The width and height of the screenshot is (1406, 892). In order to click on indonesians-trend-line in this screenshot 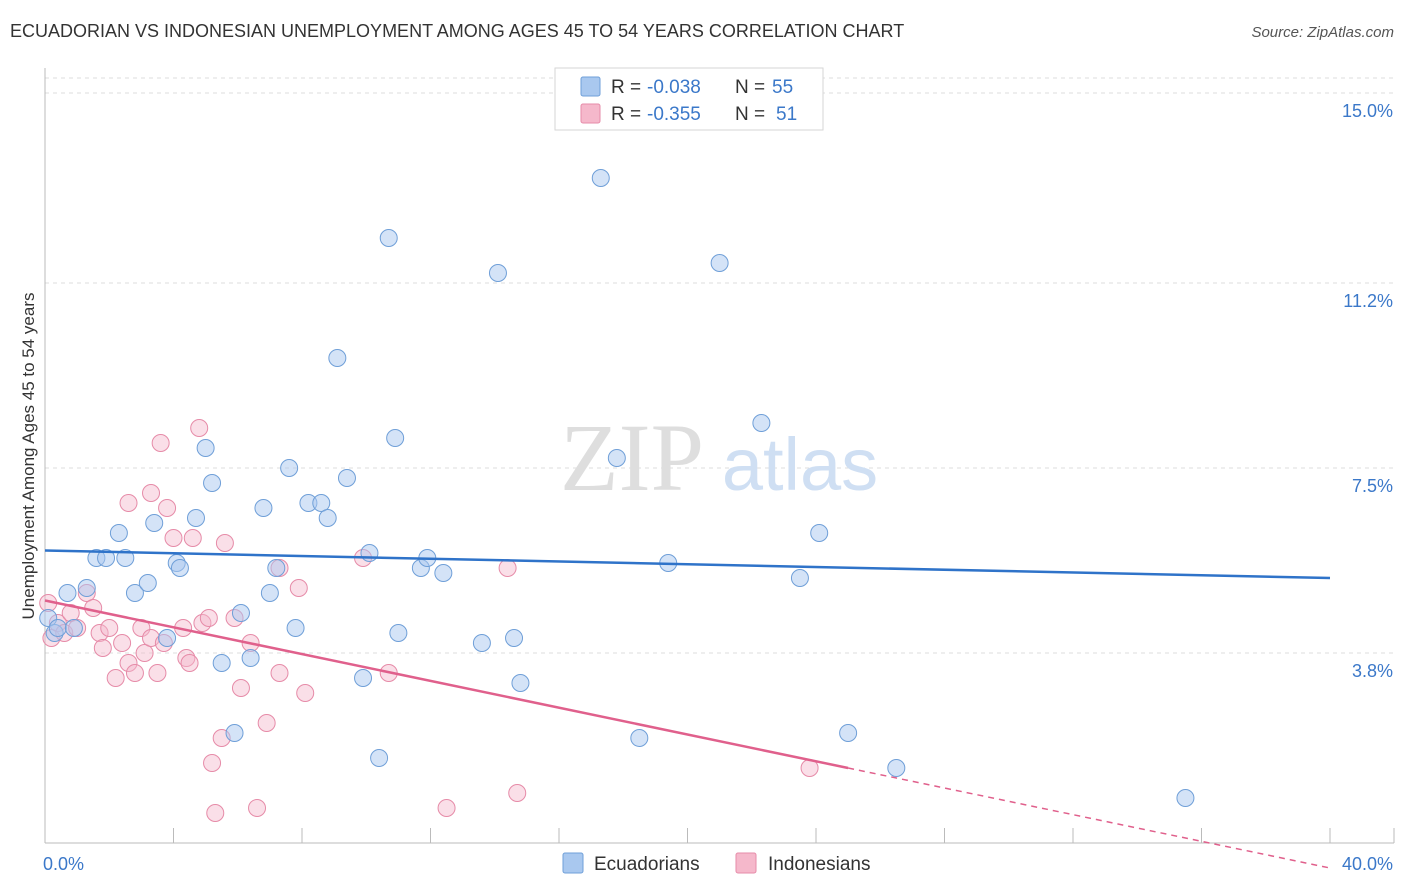, I will do `click(446, 684)`.